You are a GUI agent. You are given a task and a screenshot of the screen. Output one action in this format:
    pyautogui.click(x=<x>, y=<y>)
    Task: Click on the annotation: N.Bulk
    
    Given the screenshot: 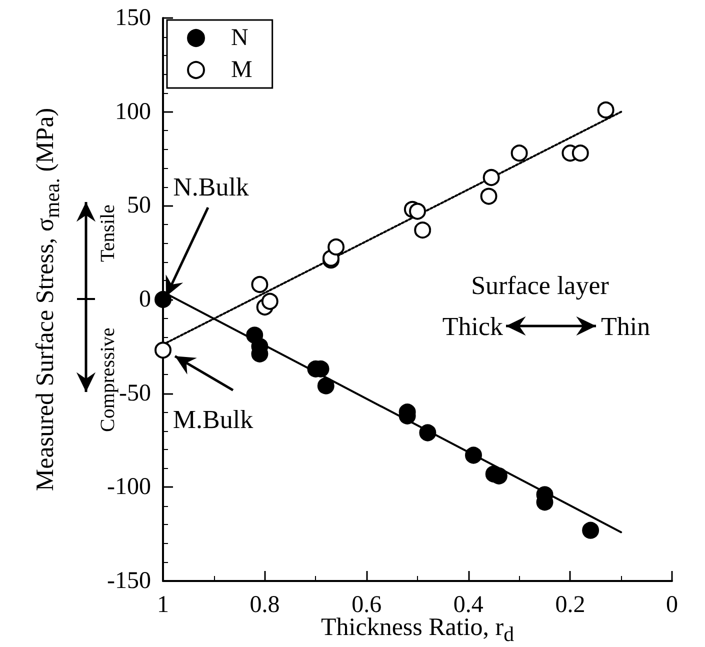 What is the action you would take?
    pyautogui.click(x=211, y=187)
    